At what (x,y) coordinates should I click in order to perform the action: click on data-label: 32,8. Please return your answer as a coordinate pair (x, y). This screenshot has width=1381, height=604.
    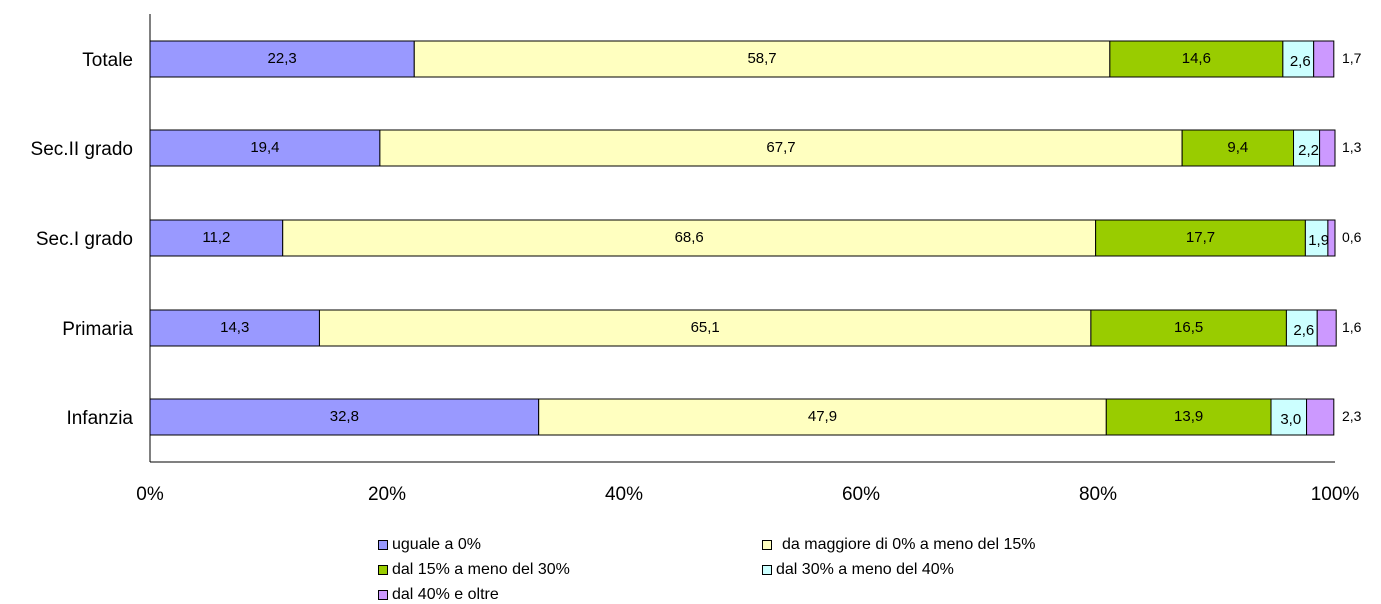
    Looking at the image, I should click on (344, 416).